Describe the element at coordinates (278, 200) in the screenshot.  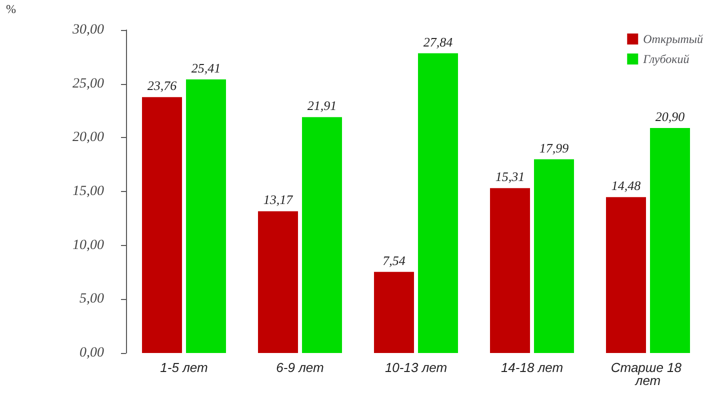
I see `data-label: 13,17` at that location.